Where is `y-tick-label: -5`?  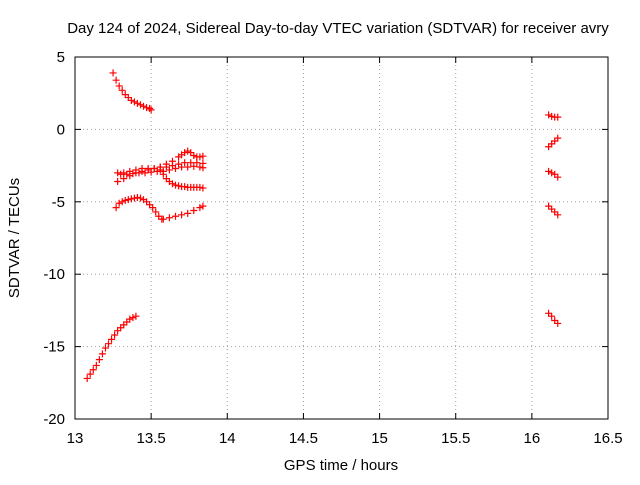 y-tick-label: -5 is located at coordinates (58, 202).